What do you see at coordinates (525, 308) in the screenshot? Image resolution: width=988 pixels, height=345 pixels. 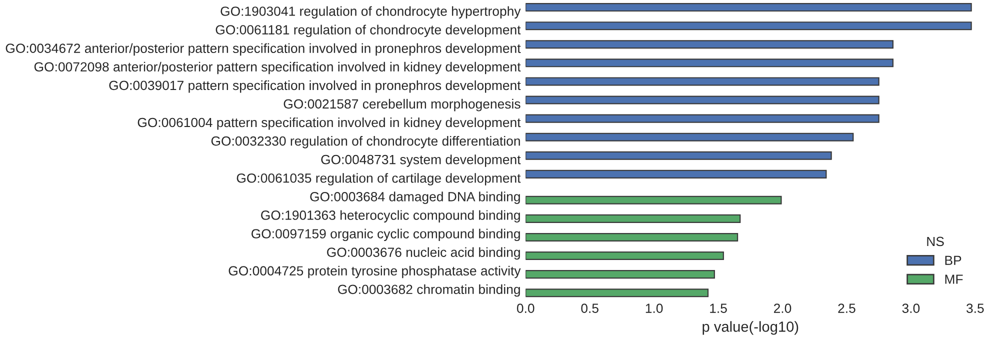 I see `x-tick-label: 0.0` at bounding box center [525, 308].